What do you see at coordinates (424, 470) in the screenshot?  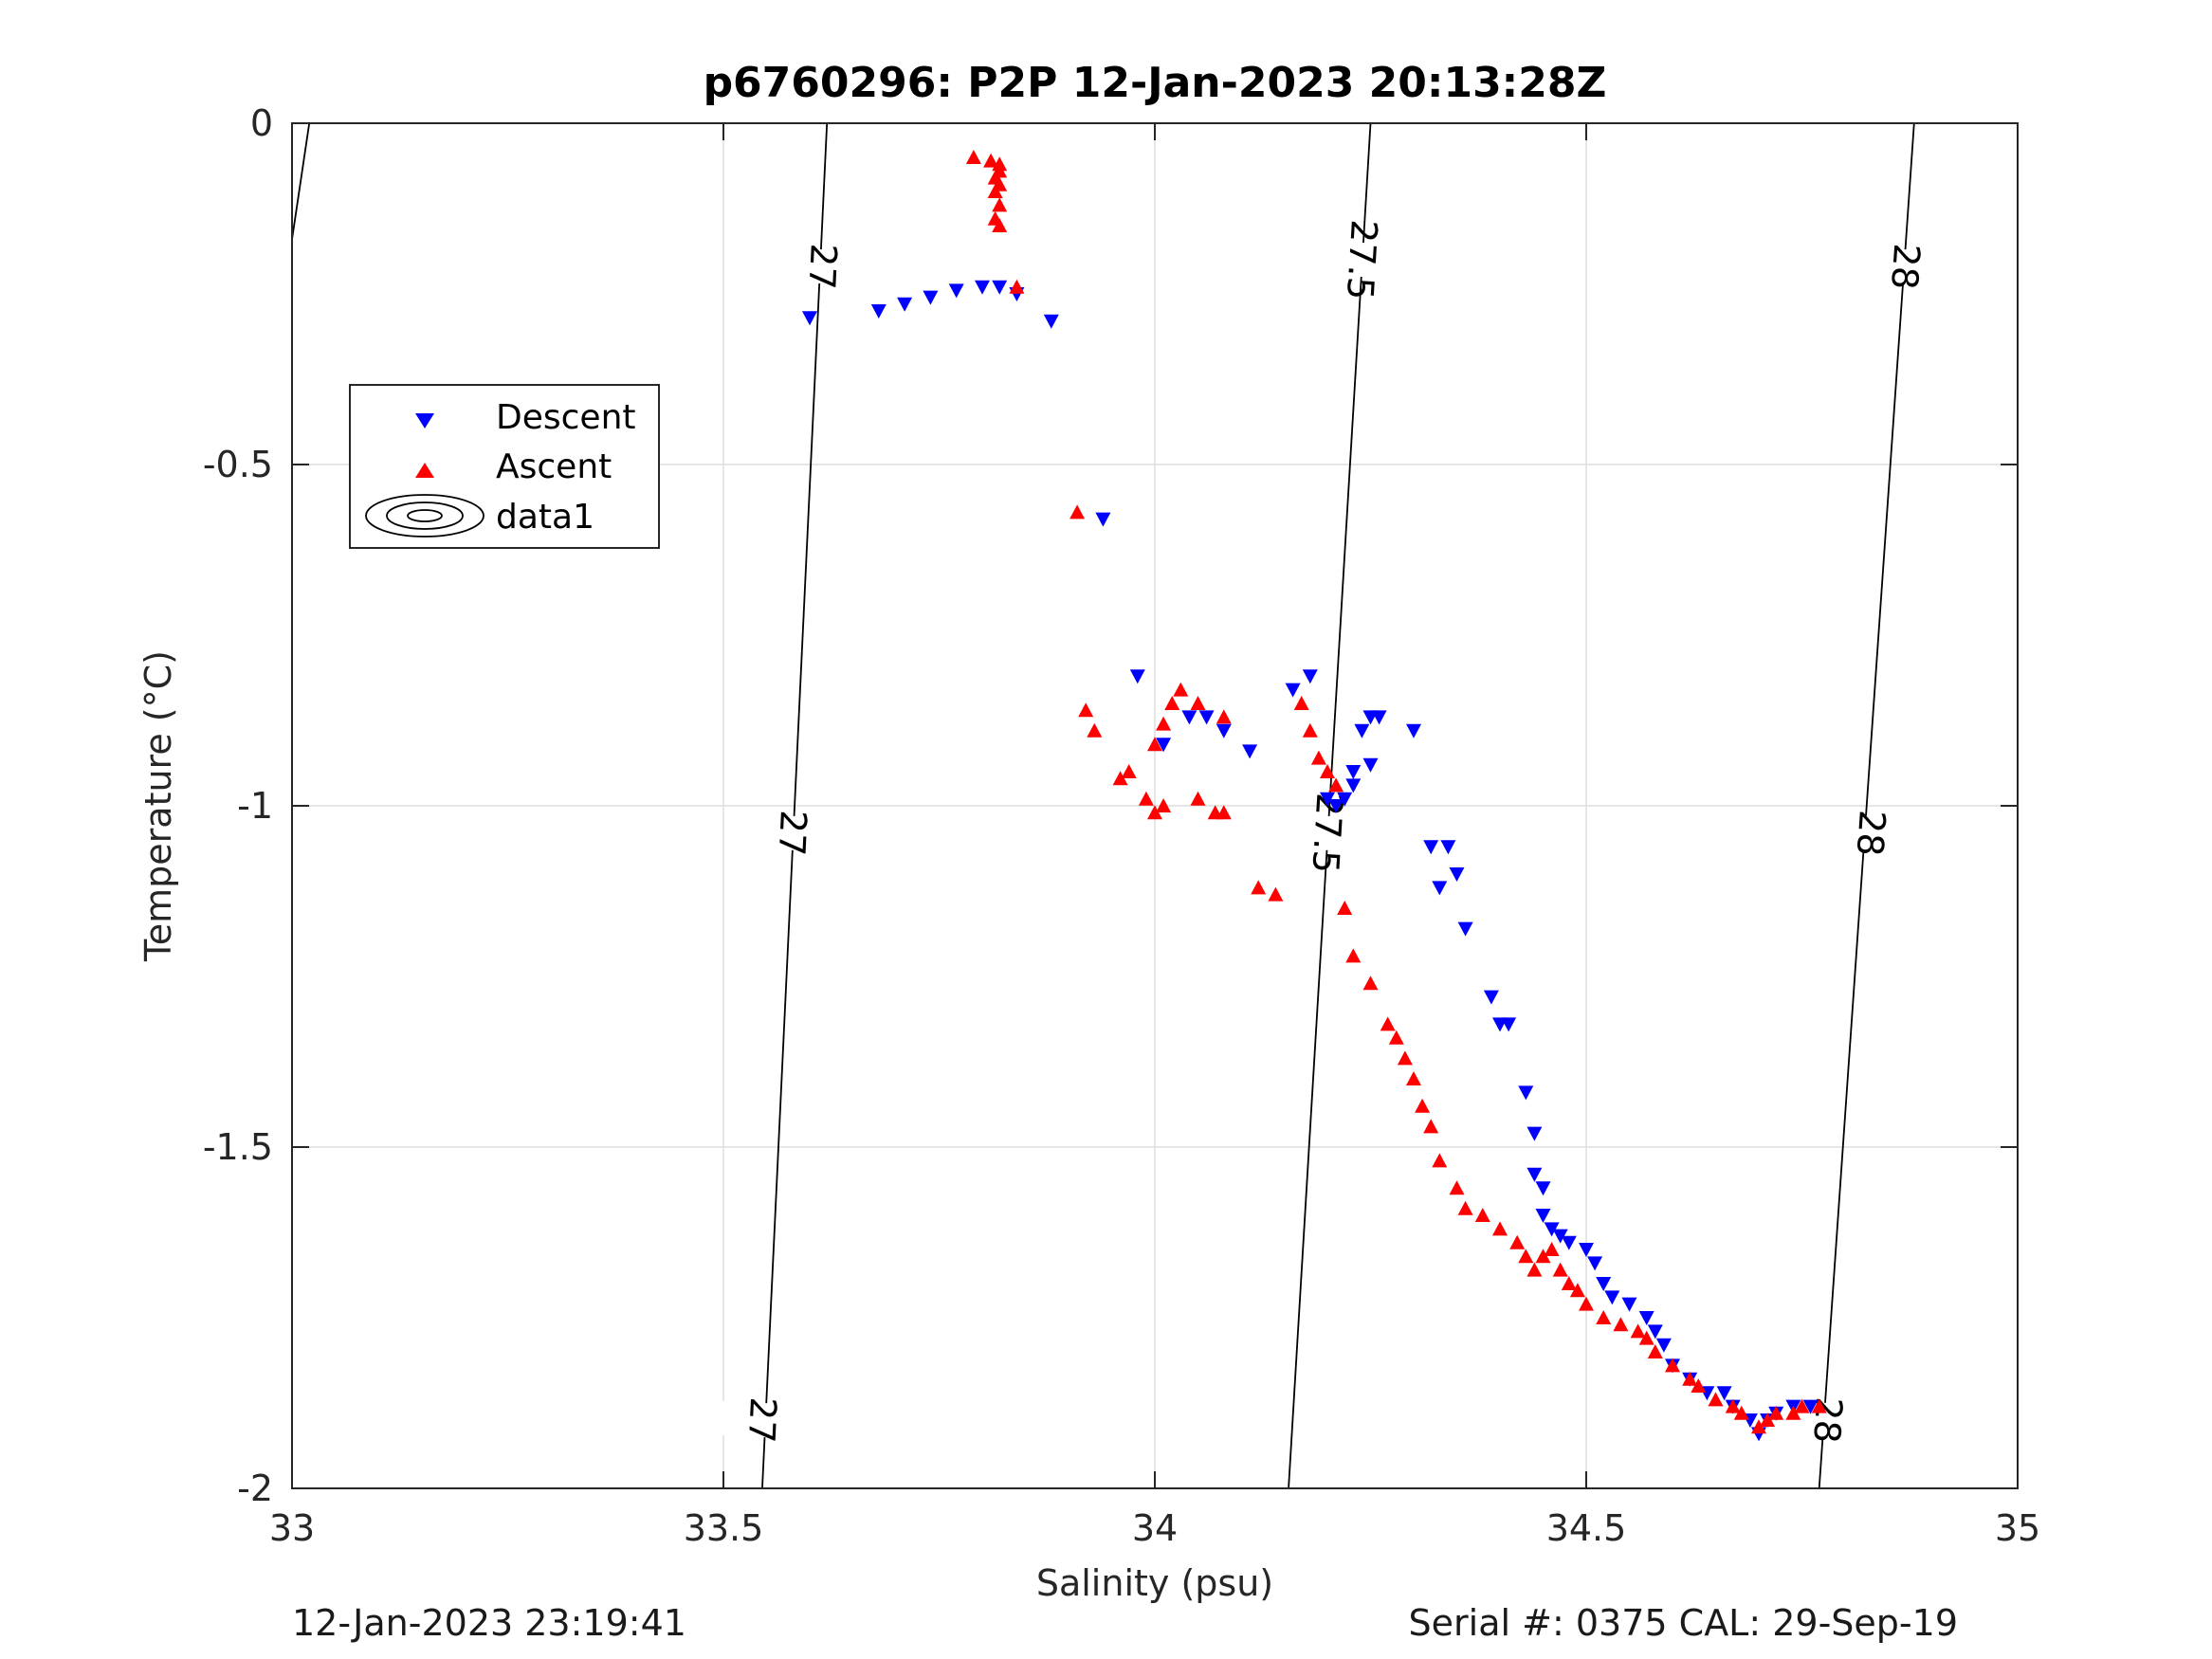 I see `legend-ascent-marker` at bounding box center [424, 470].